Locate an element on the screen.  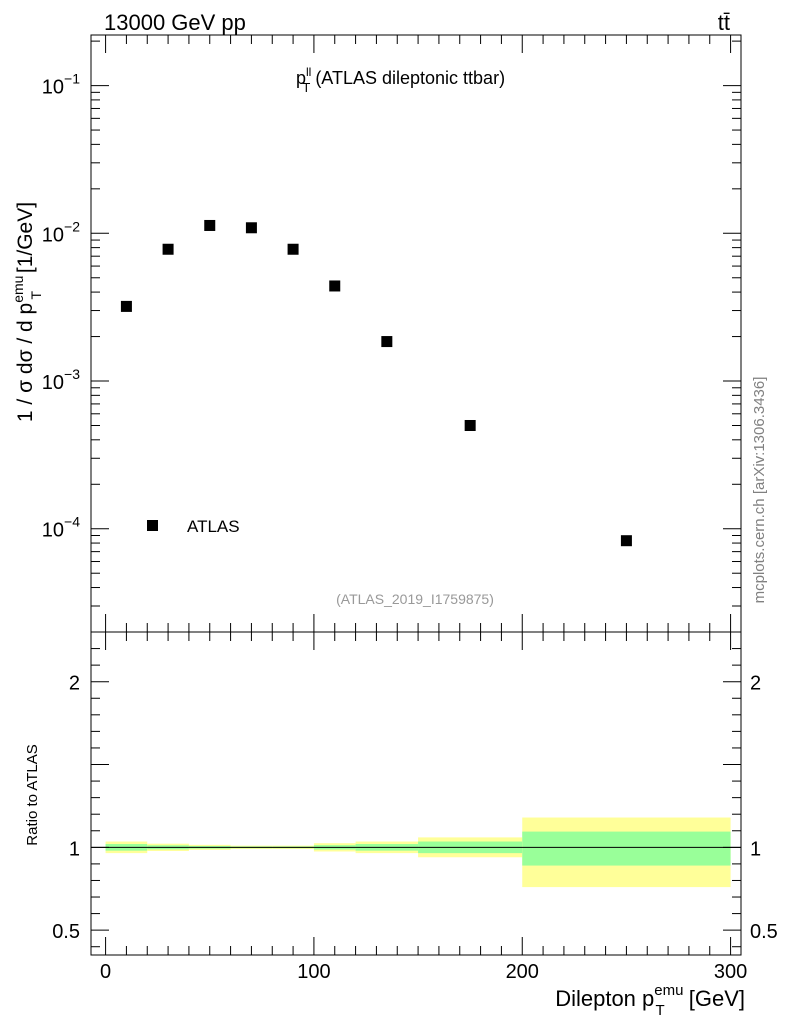
x-tick-labels: 0 100 200 300 is located at coordinates (423, 972).